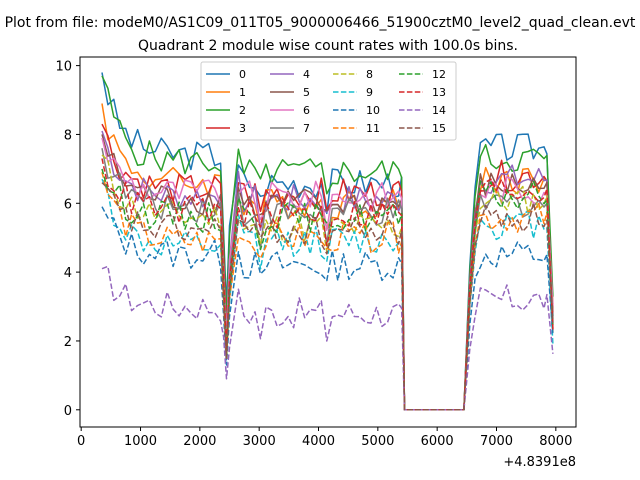 The height and width of the screenshot is (480, 640). What do you see at coordinates (68, 273) in the screenshot?
I see `y-tick-label: 4` at bounding box center [68, 273].